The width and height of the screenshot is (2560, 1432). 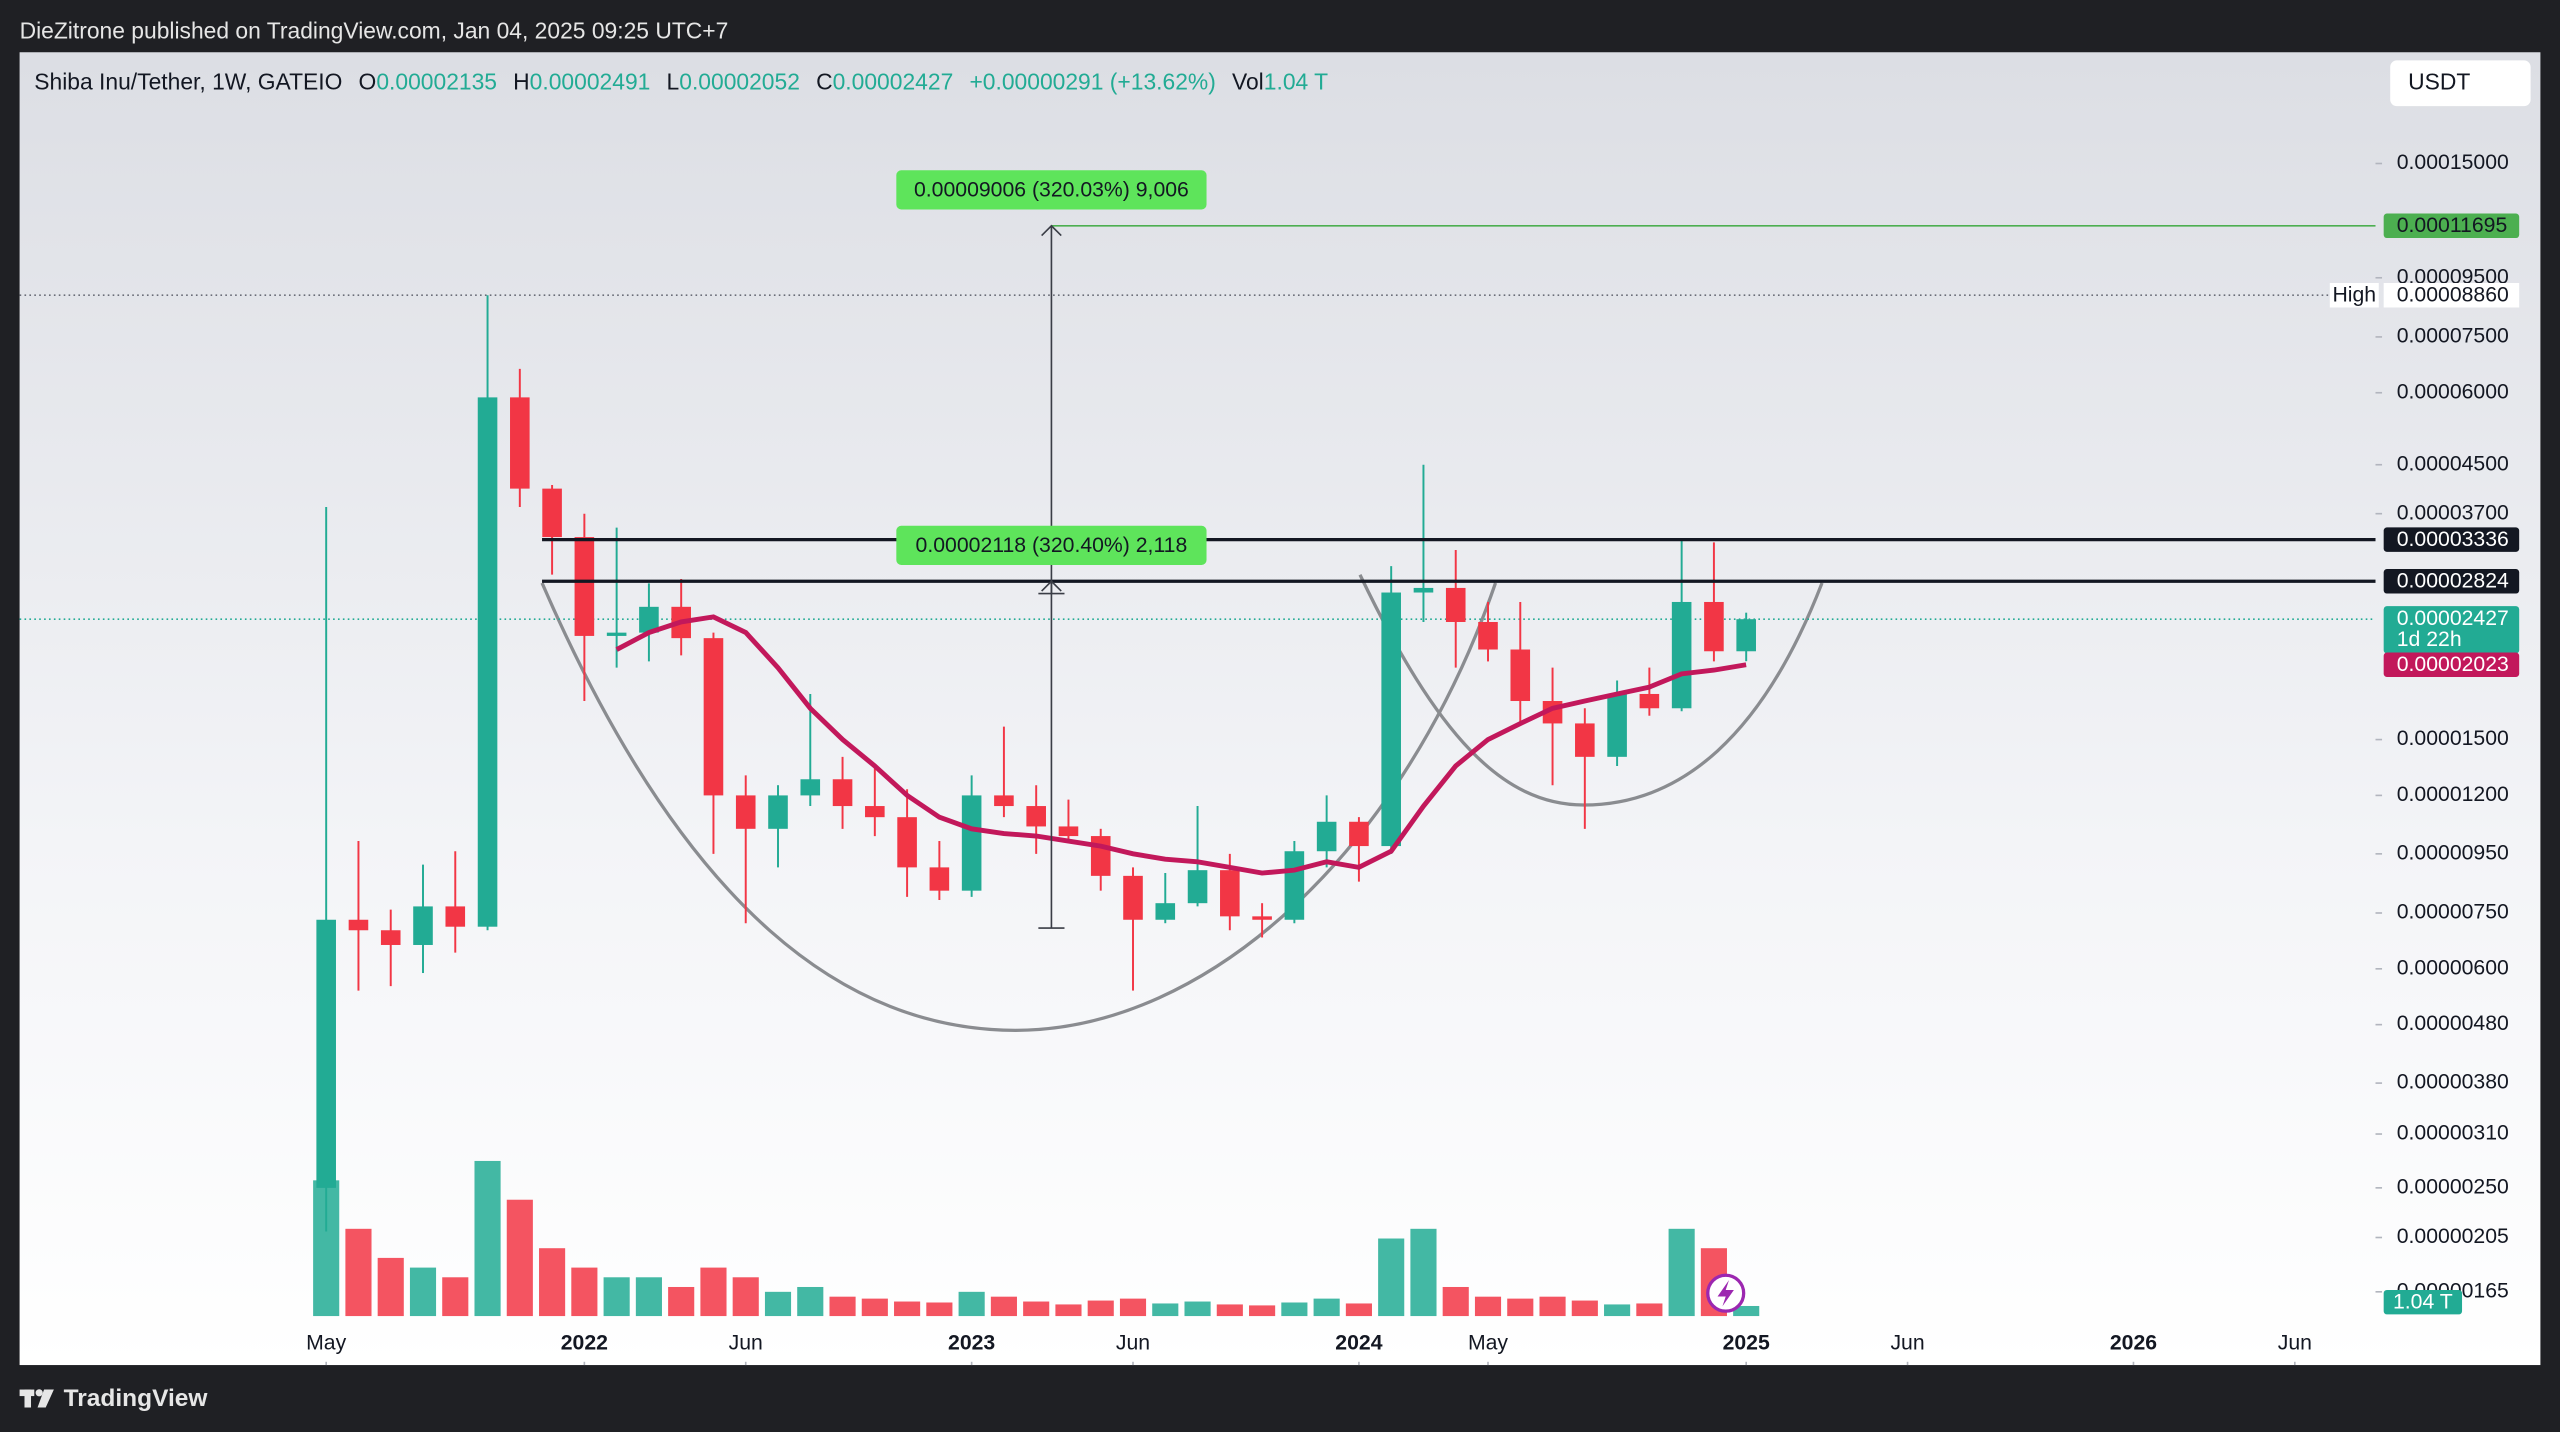 I want to click on high-name: High, so click(x=2354, y=295).